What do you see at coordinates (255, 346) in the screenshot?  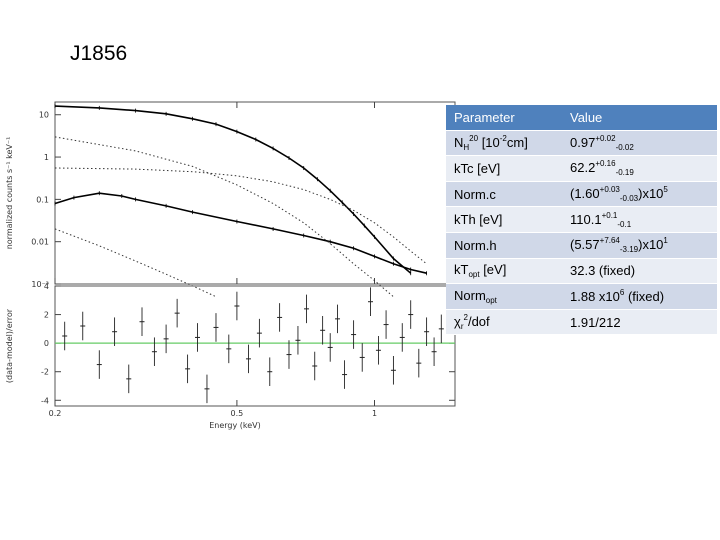 I see `residual-frame` at bounding box center [255, 346].